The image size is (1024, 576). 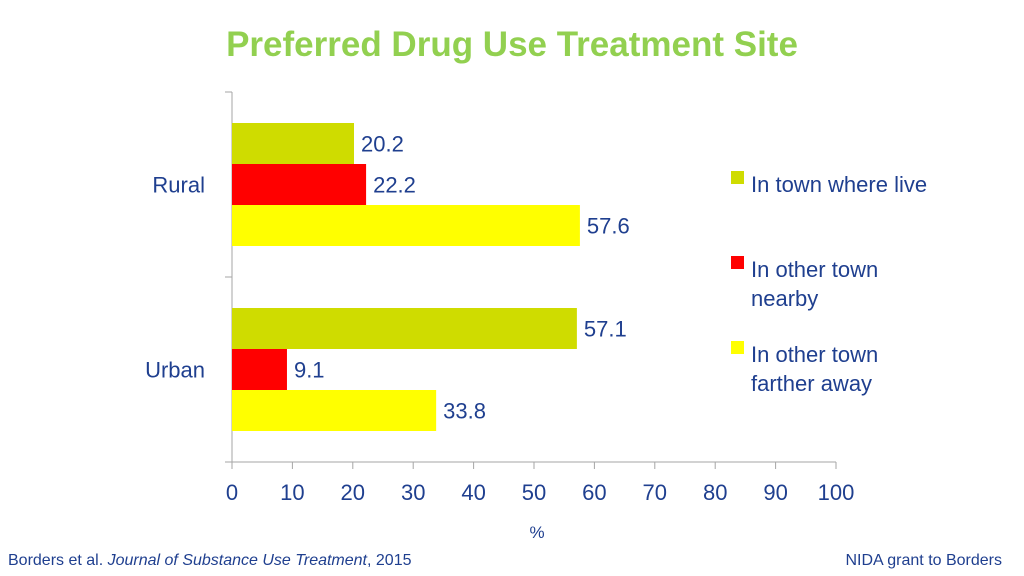 I want to click on legend-label-line: In town where live, so click(x=839, y=184).